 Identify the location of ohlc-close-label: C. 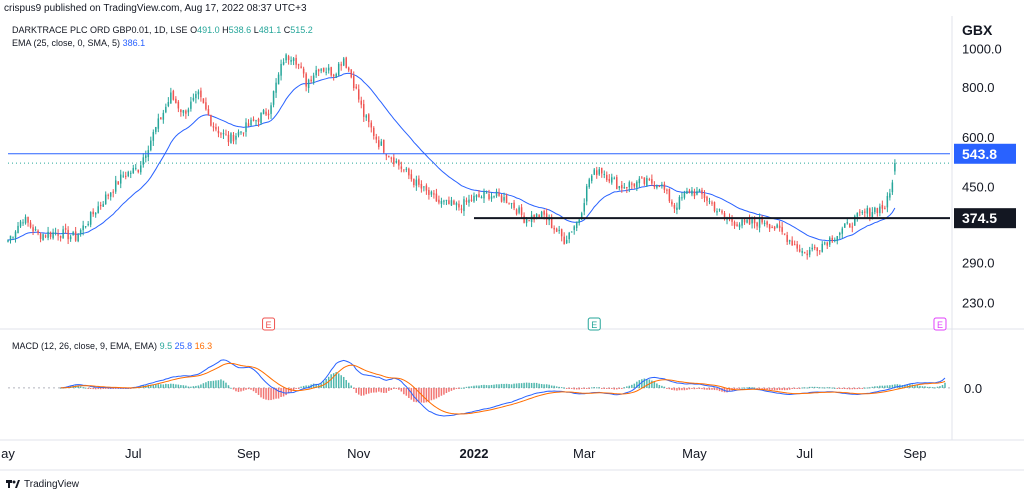
(287, 30).